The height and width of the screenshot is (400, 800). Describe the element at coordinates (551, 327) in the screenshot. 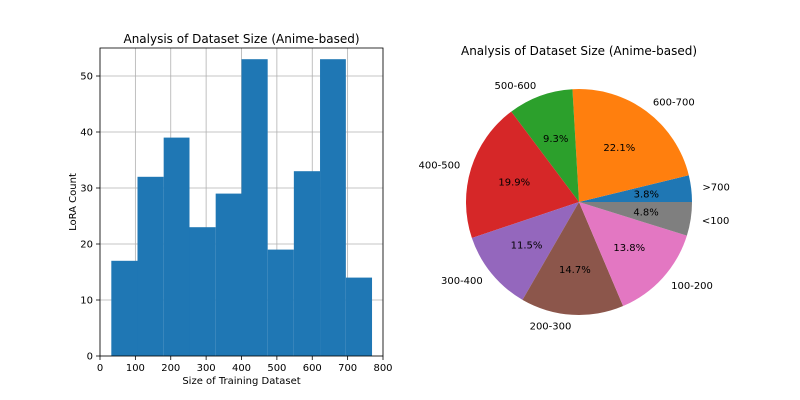

I see `pie-category-label: 200-300` at that location.